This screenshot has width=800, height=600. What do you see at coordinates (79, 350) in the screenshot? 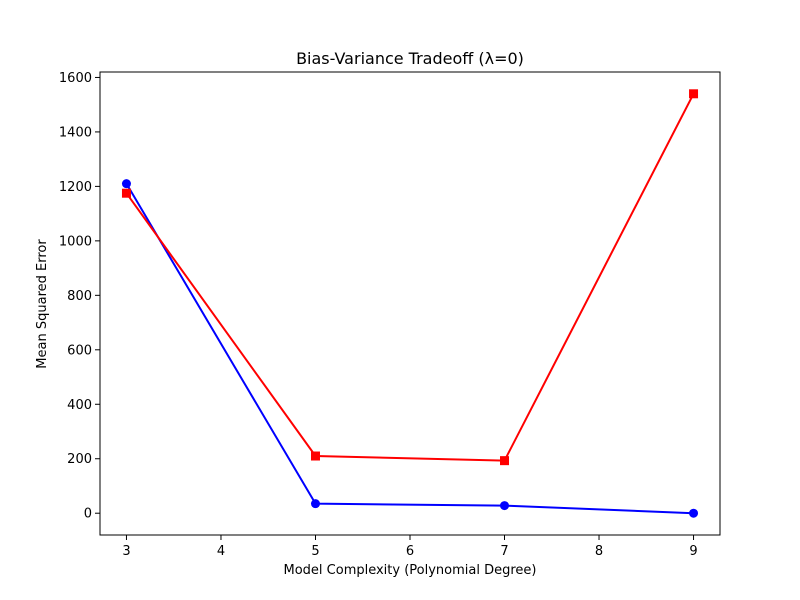
I see `y-tick-label: 600` at bounding box center [79, 350].